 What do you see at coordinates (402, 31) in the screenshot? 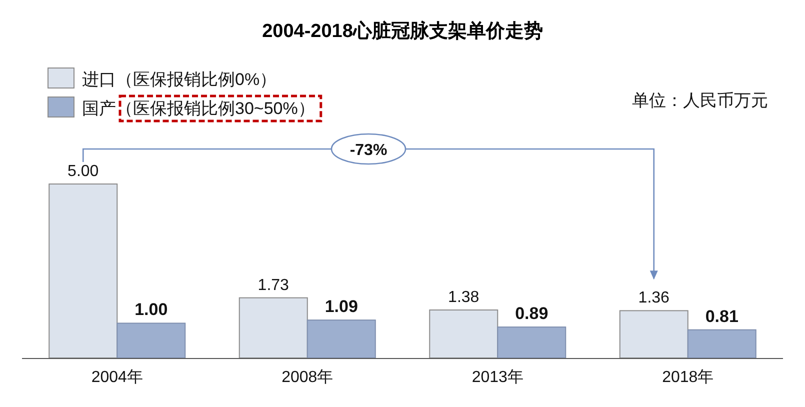
I see `chart-title: 2004-2018心脏冠脉支架单价走势` at bounding box center [402, 31].